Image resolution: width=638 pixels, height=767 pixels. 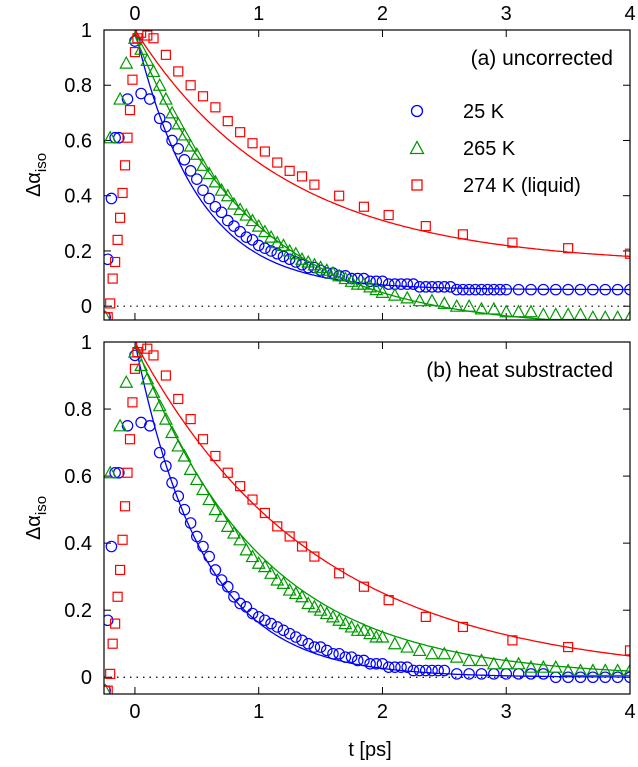 I want to click on x-tick-label-top: 0, so click(x=134, y=14).